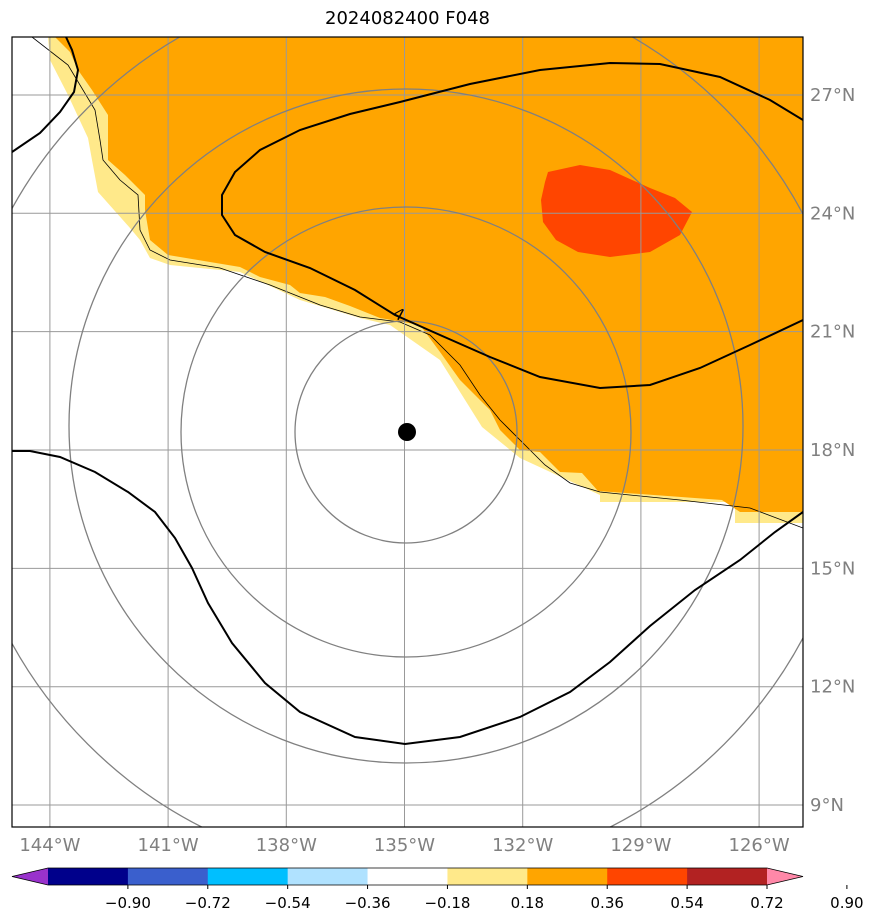 The image size is (873, 924). Describe the element at coordinates (759, 845) in the screenshot. I see `longitude-tick-label: 126°W` at that location.